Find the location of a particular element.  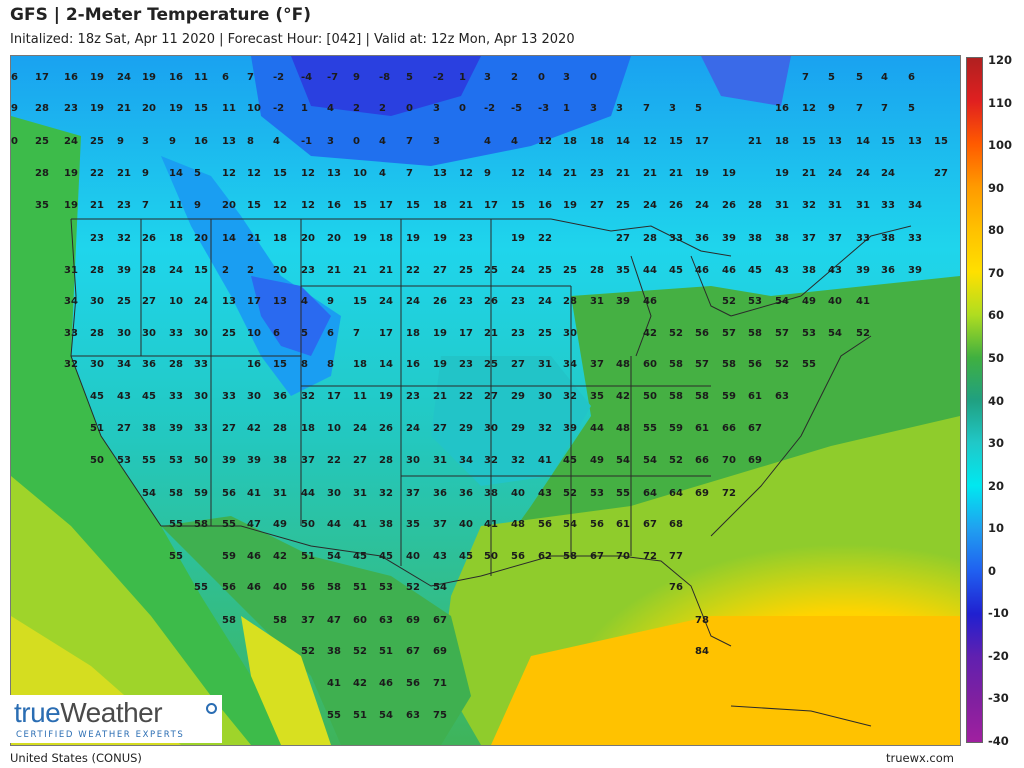

temperature-value: -2 is located at coordinates (278, 77).